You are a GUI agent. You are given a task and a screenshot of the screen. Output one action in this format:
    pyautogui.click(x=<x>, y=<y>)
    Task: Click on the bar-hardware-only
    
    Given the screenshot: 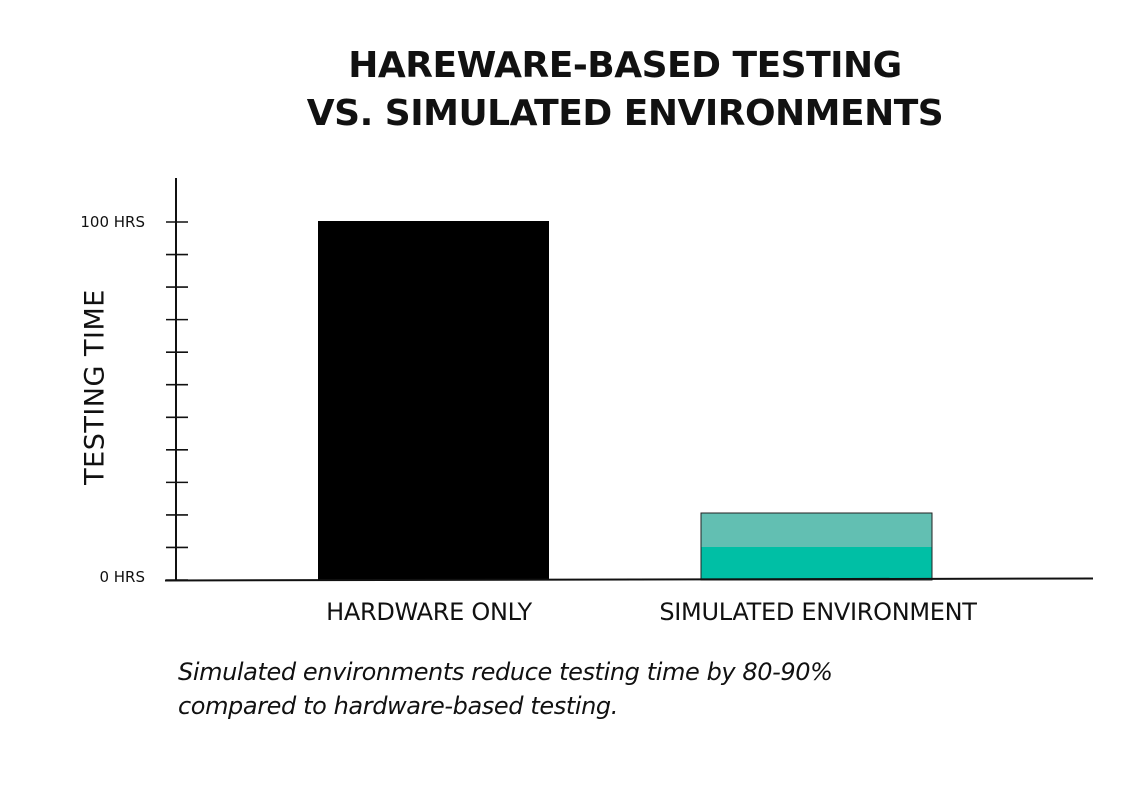 What is the action you would take?
    pyautogui.click(x=433, y=400)
    